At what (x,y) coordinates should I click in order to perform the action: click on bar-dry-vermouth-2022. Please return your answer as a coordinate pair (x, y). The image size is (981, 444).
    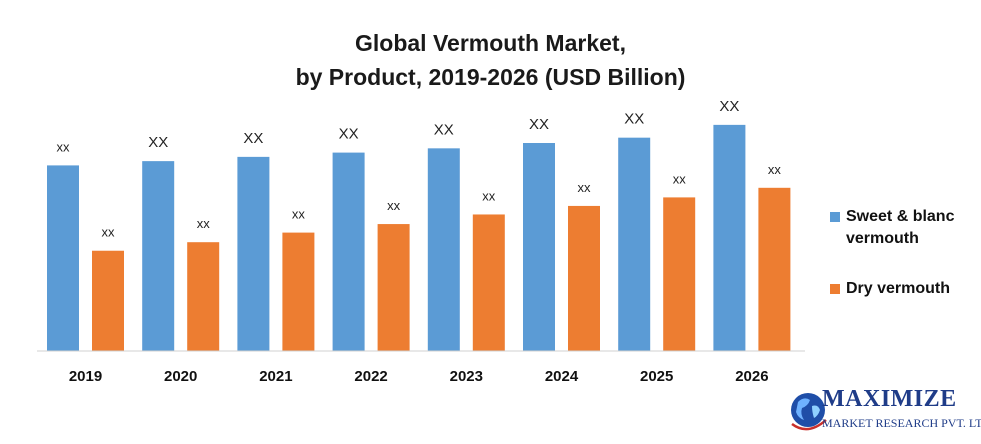
    Looking at the image, I should click on (393, 287).